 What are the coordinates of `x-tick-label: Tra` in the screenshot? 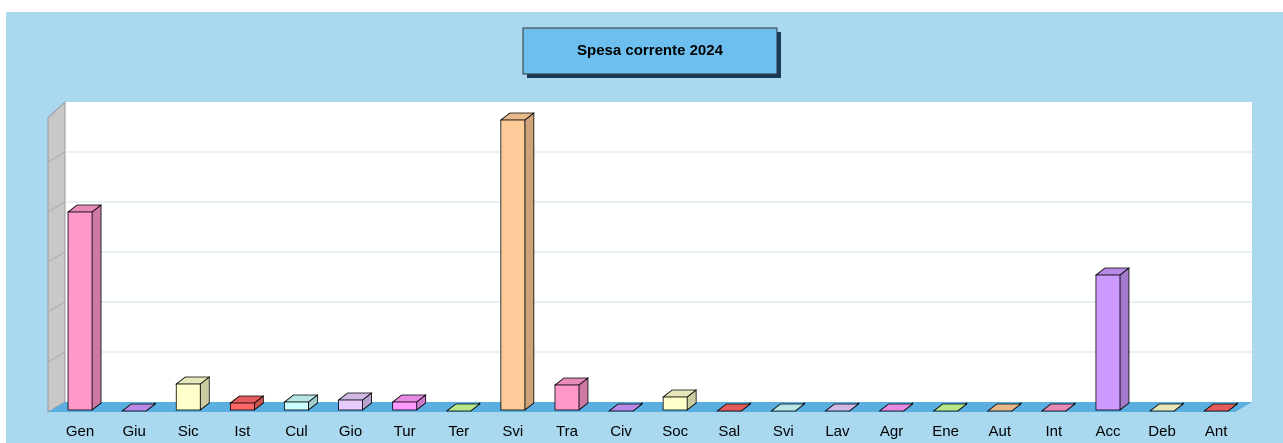 It's located at (567, 431).